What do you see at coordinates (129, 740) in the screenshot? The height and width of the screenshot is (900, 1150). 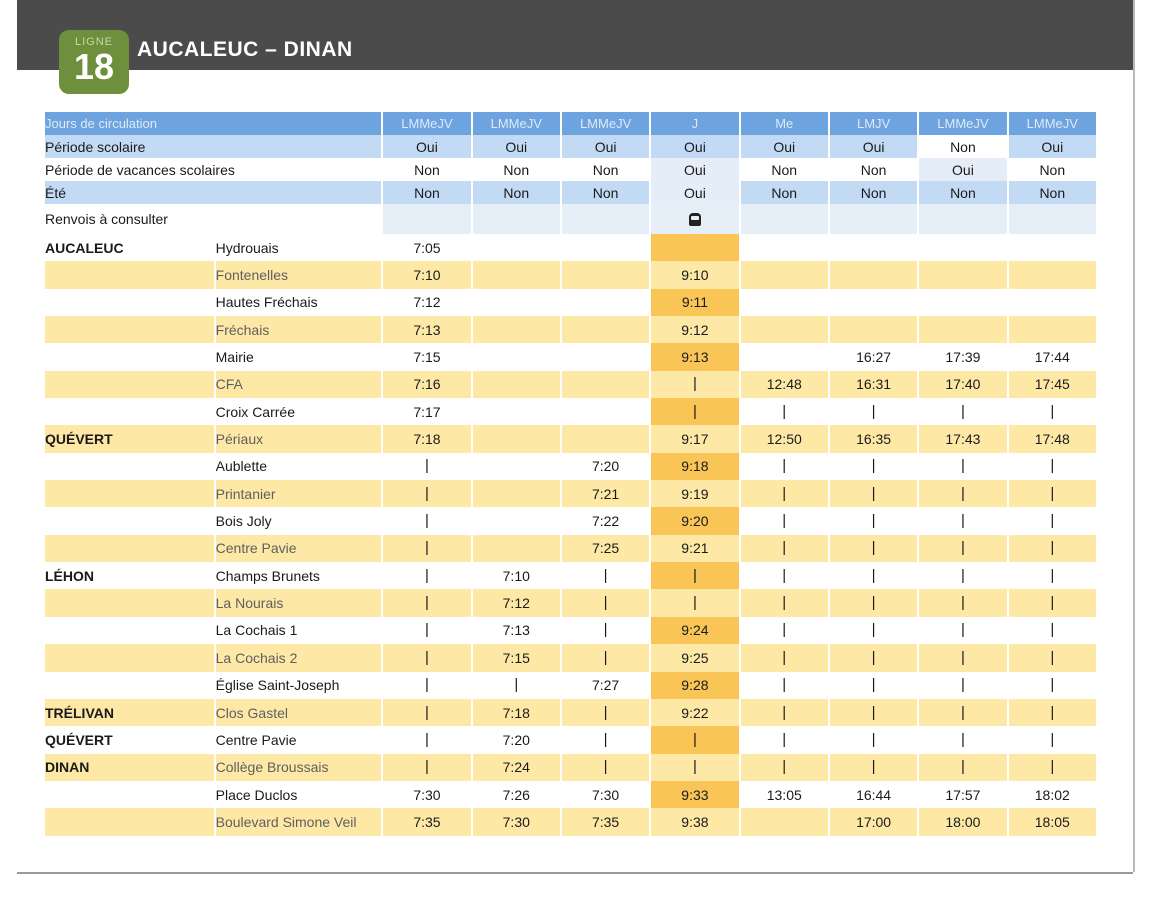 I see `commune-name: QUÉVERT` at bounding box center [129, 740].